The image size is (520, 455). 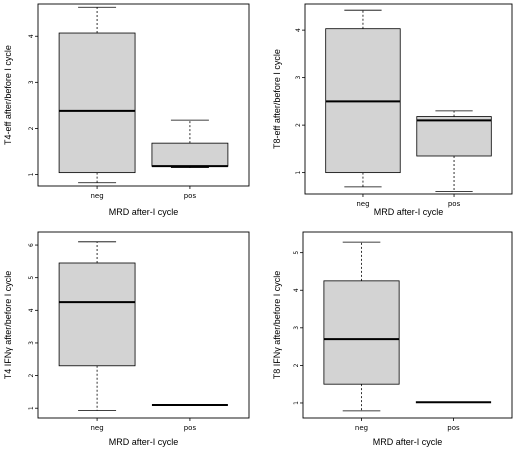 What do you see at coordinates (277, 99) in the screenshot?
I see `y-axis-title: T8-eff after/before I cycle` at bounding box center [277, 99].